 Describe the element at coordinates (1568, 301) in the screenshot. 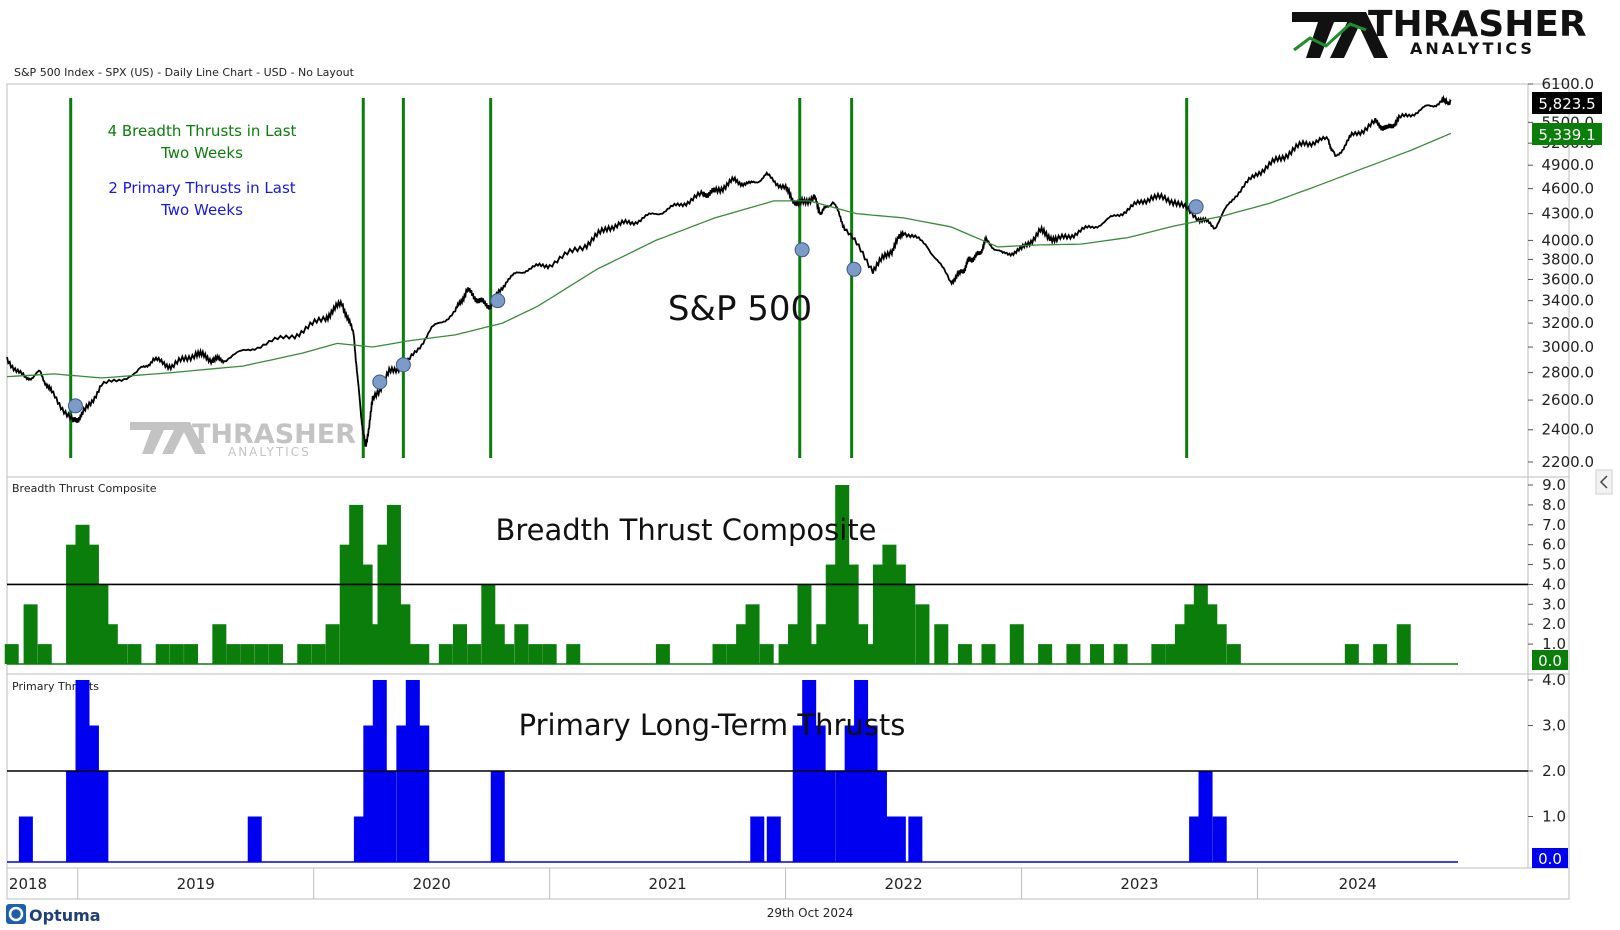

I see `price-tick-label: 3400.0` at that location.